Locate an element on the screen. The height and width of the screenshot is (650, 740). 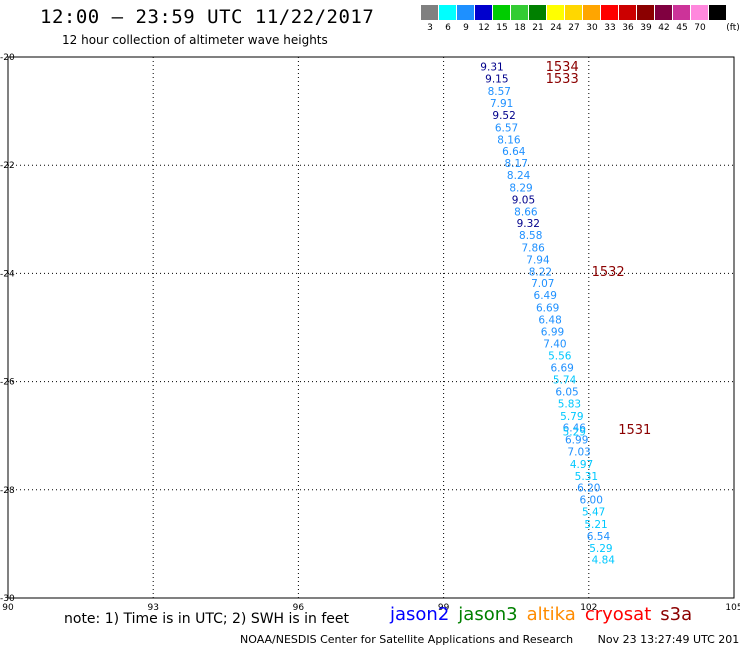
pass-number-label: 1532 is located at coordinates (608, 272).